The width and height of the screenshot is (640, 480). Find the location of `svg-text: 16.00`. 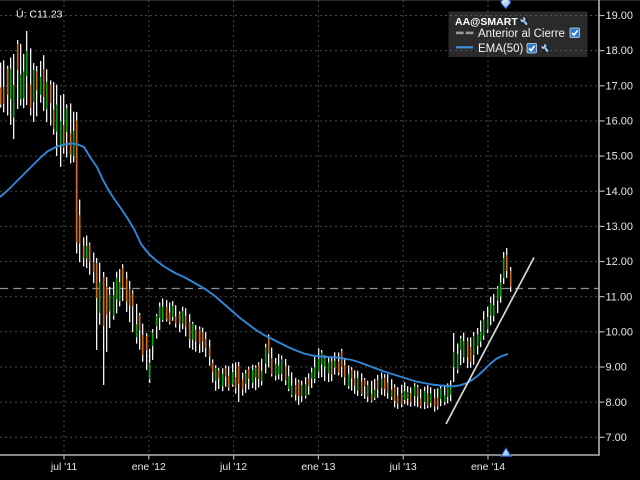

svg-text: 16.00 is located at coordinates (620, 122).